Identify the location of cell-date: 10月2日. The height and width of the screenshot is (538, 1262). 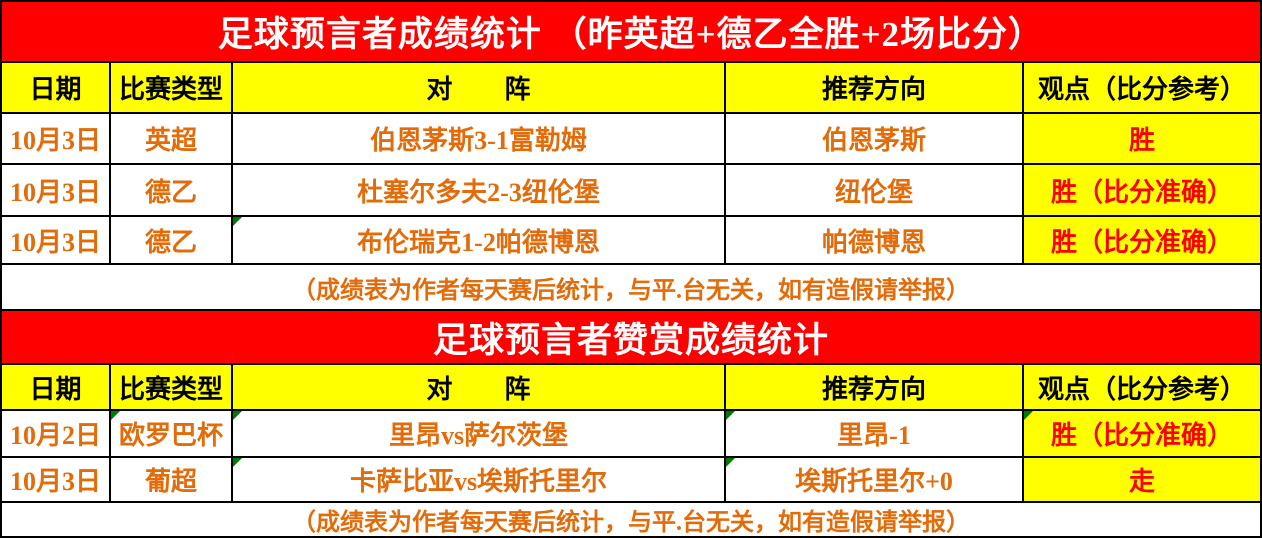
(56, 433).